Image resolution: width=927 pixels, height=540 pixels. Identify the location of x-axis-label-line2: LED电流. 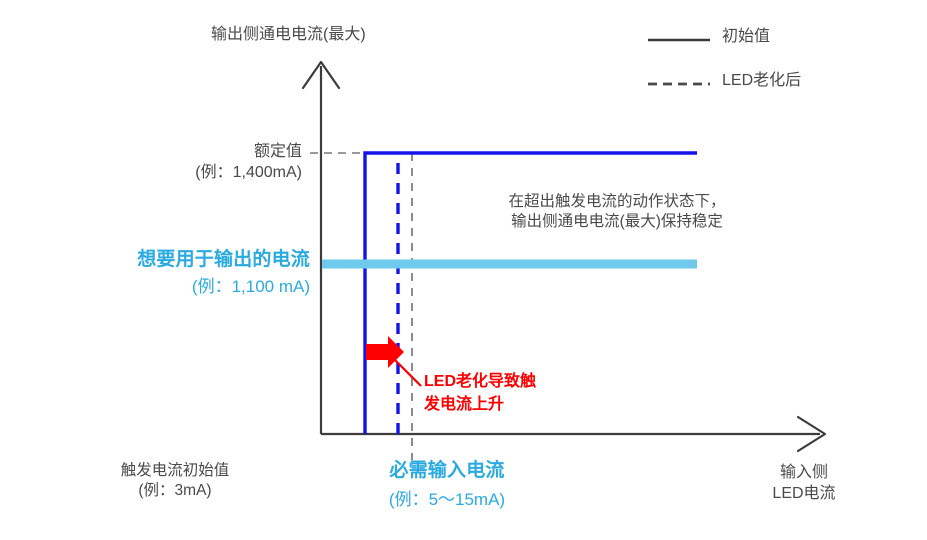
(804, 494).